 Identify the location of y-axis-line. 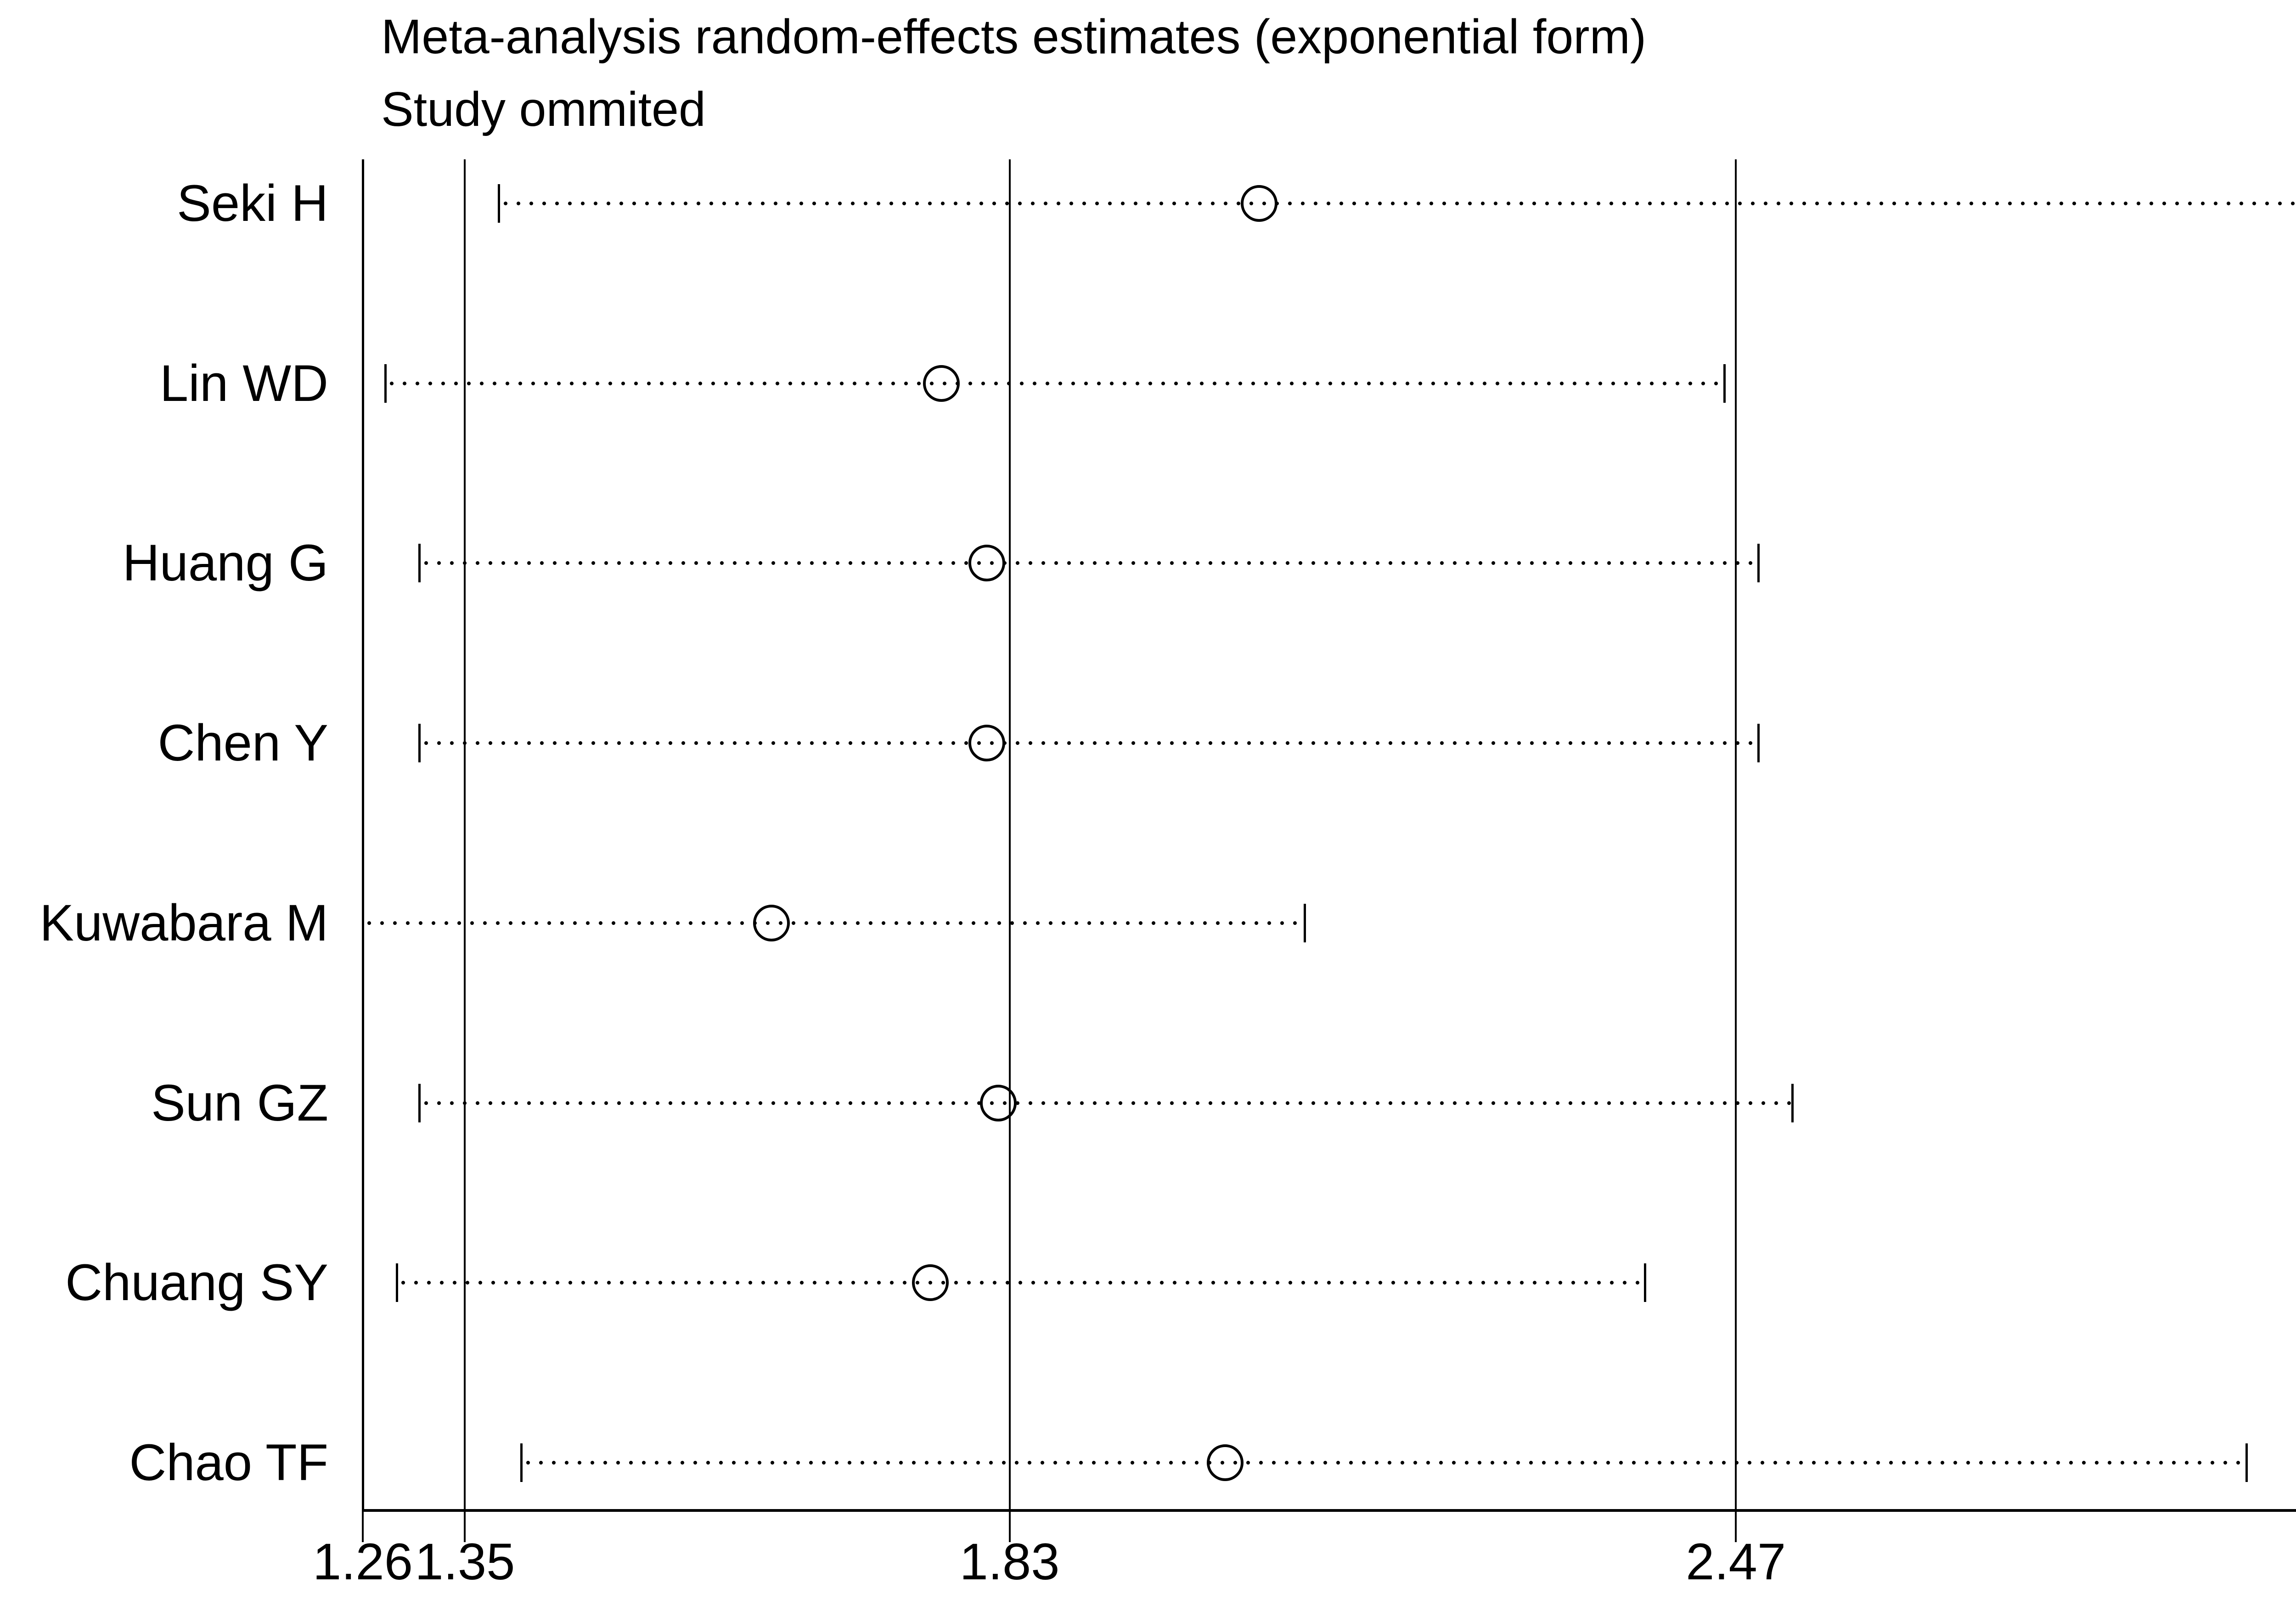
(362, 834).